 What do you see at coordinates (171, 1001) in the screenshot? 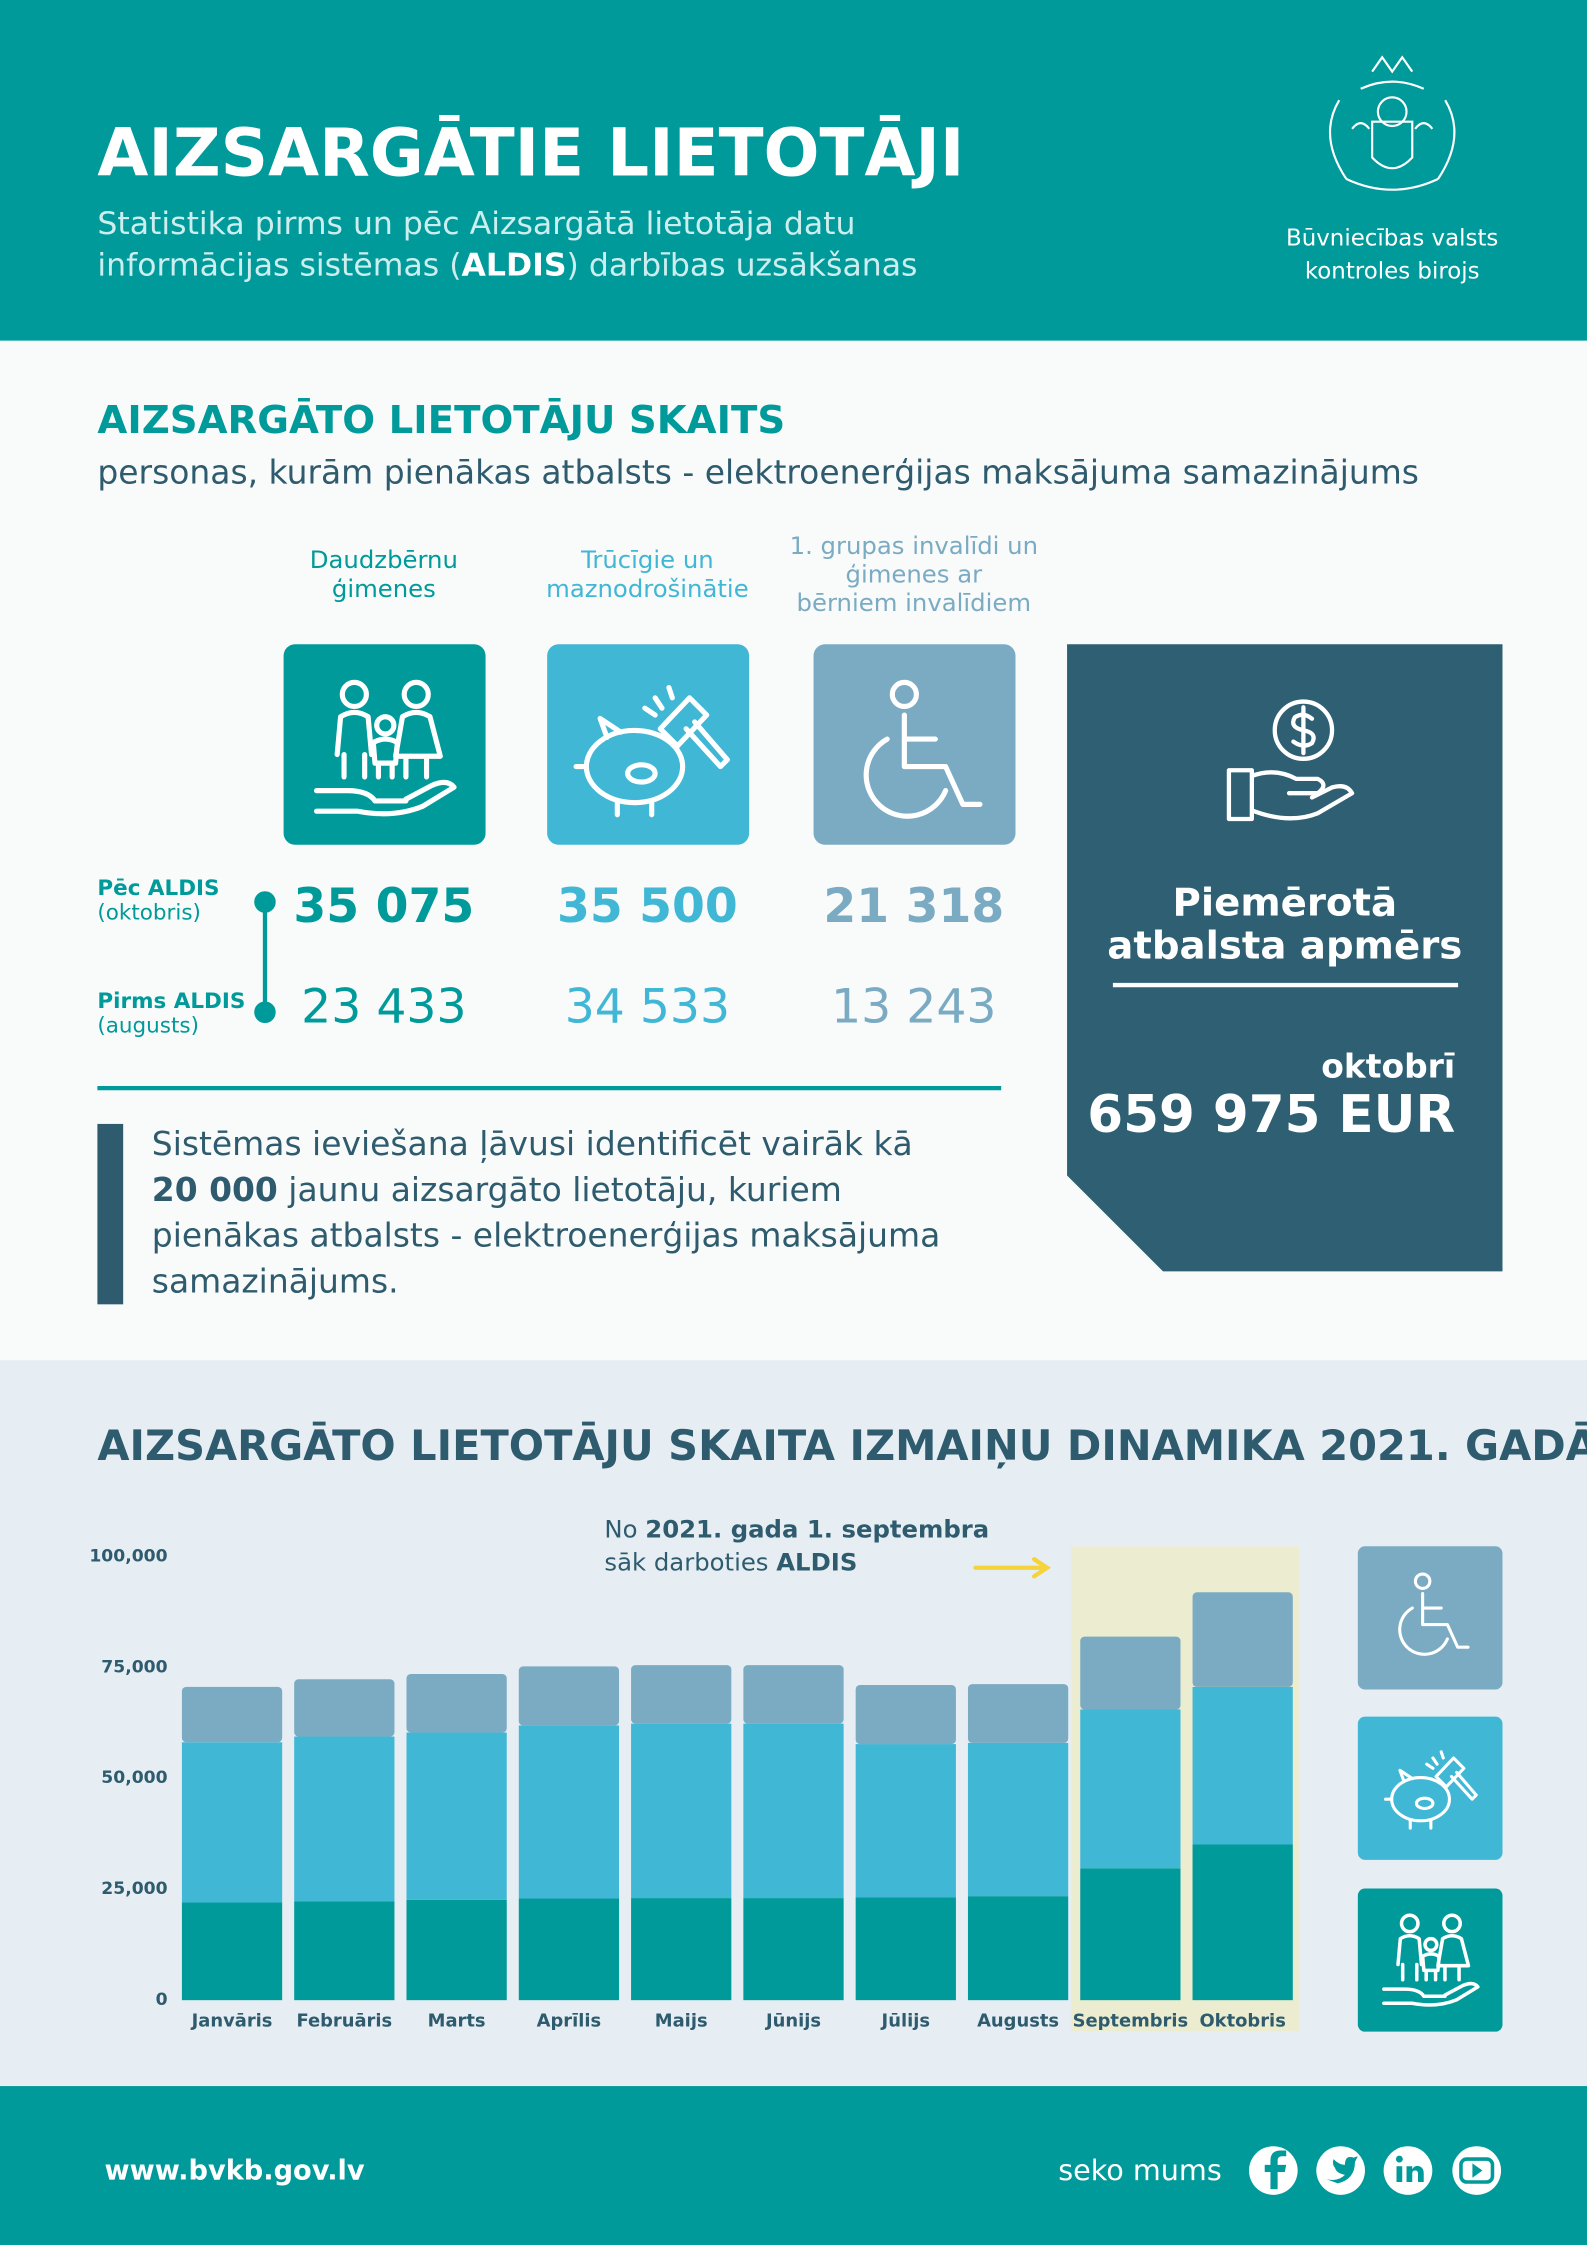
I see `row-label: Pirms ALDIS` at bounding box center [171, 1001].